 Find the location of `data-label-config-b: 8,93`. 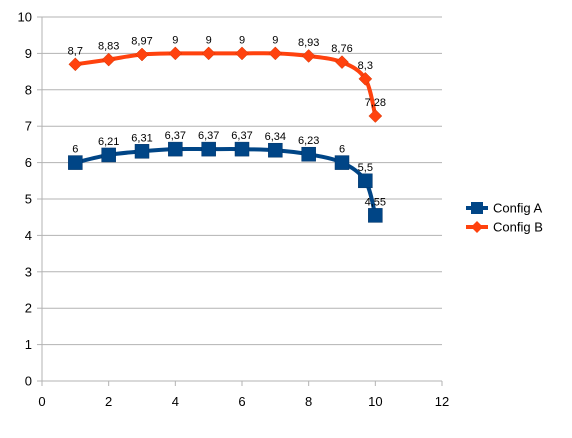

data-label-config-b: 8,93 is located at coordinates (308, 43).